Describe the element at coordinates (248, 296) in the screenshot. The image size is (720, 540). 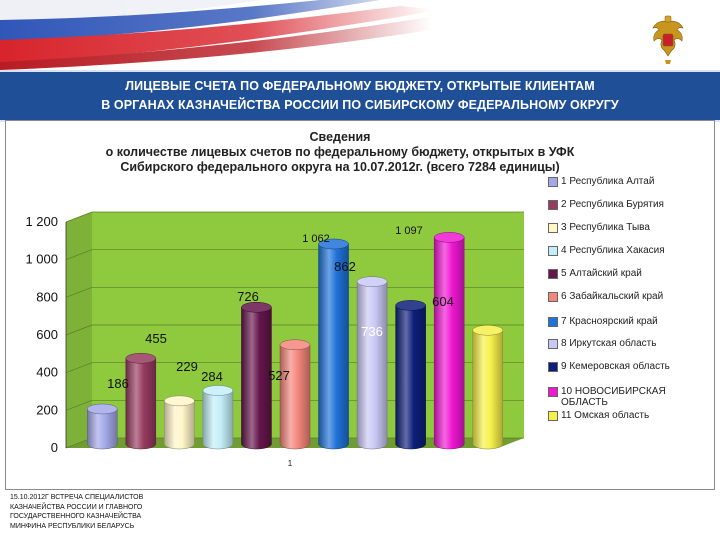
I see `data-label: 726` at that location.